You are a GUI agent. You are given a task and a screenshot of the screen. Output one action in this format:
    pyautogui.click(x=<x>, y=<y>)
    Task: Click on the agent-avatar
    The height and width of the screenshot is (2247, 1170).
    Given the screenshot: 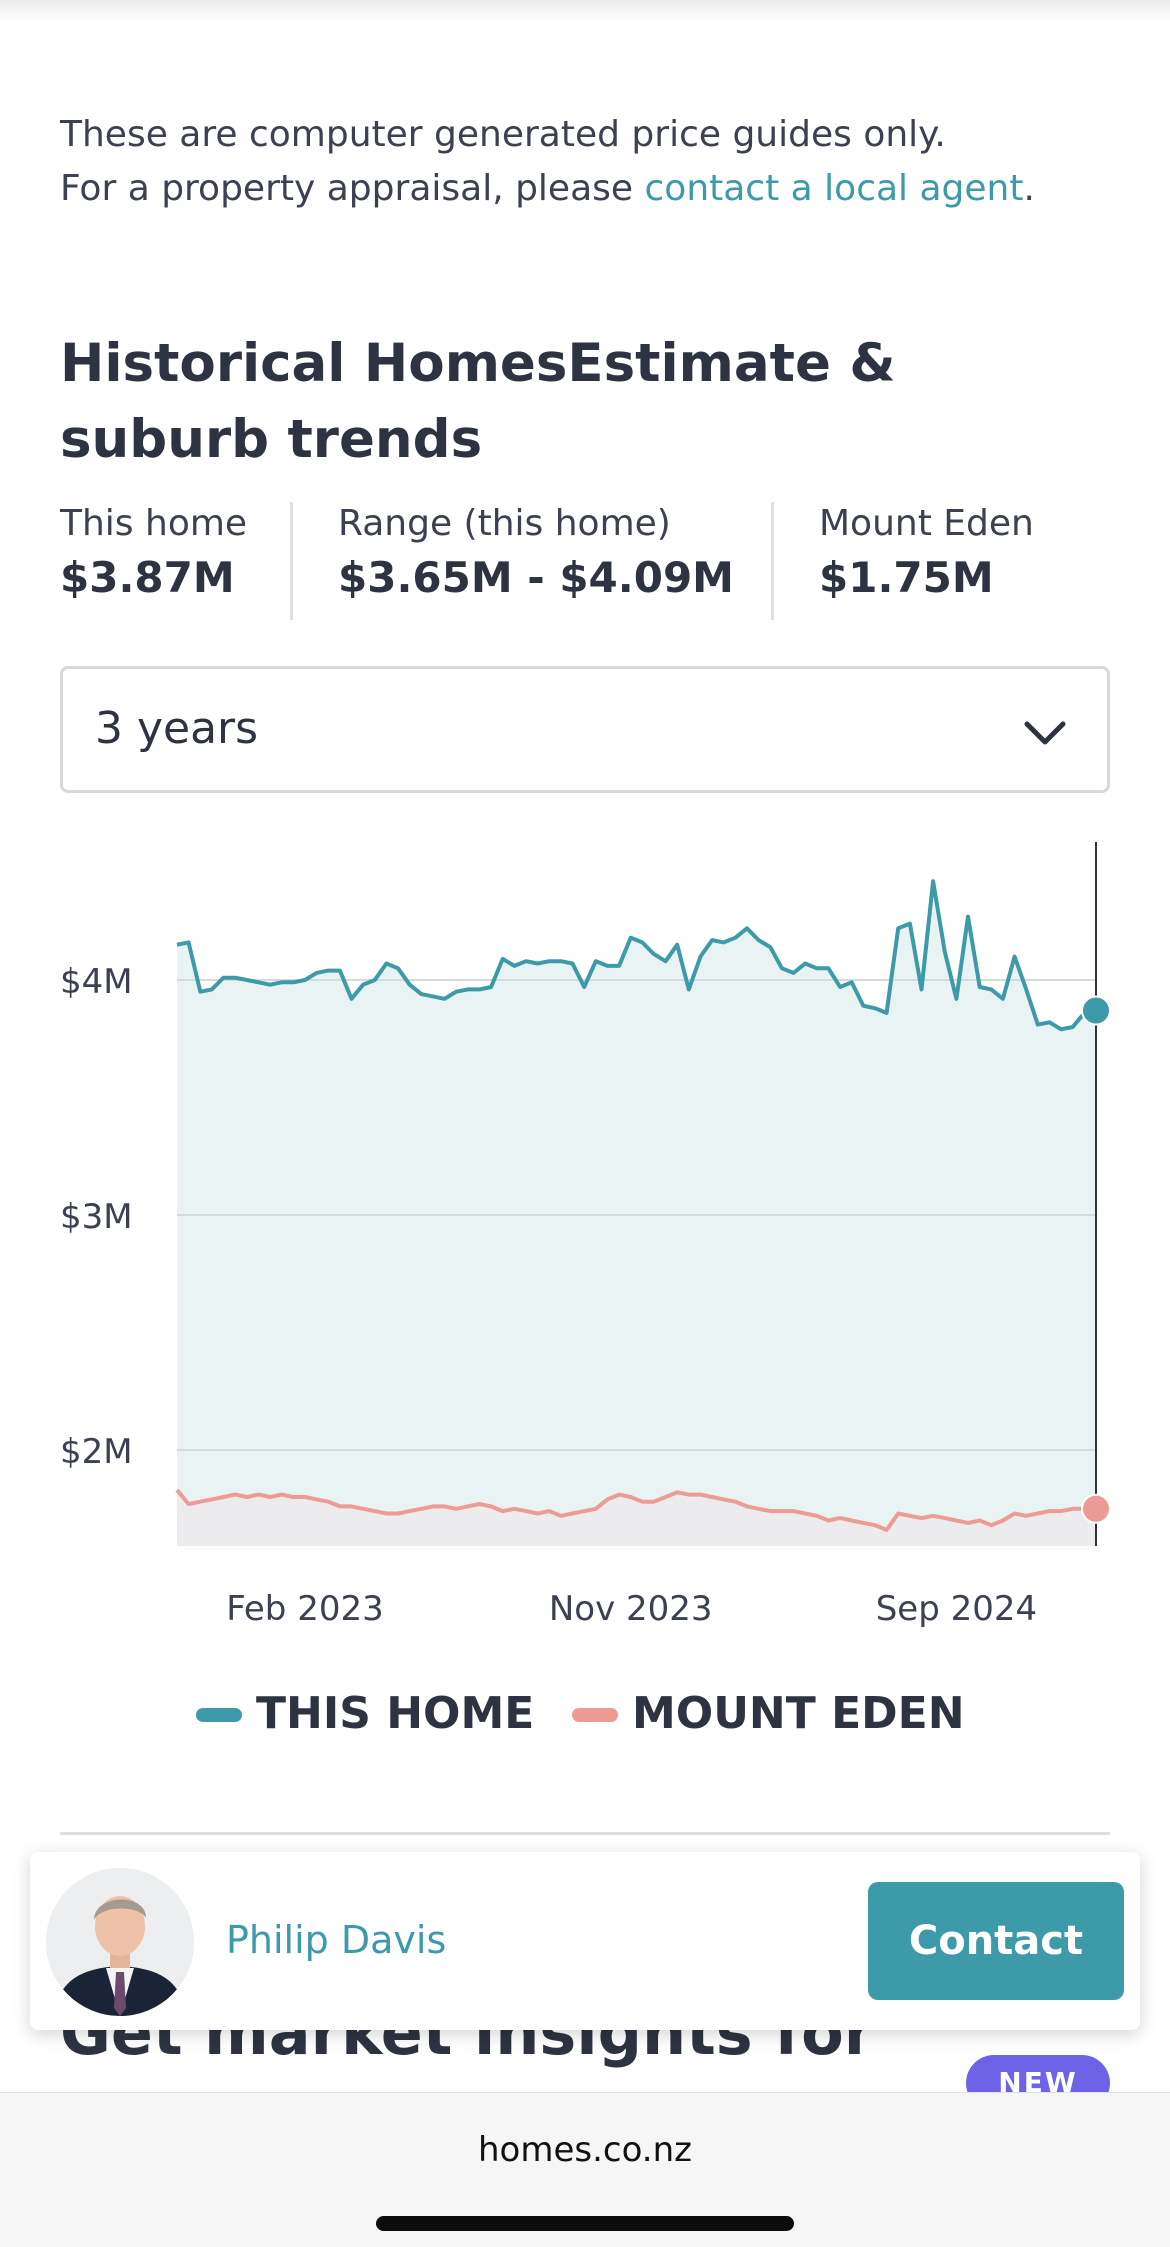 What is the action you would take?
    pyautogui.click(x=120, y=1942)
    